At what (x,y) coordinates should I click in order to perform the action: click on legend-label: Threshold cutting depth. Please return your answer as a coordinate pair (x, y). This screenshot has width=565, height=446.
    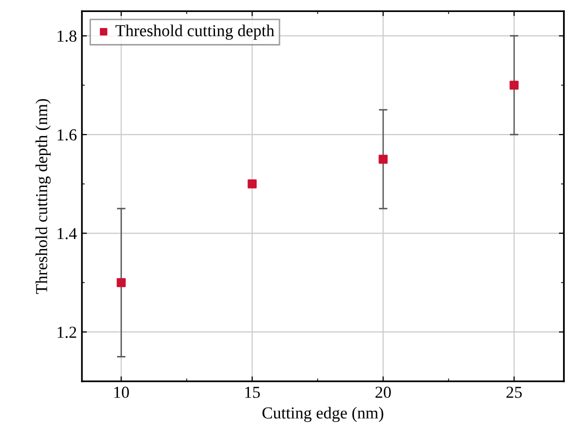
    Looking at the image, I should click on (195, 32).